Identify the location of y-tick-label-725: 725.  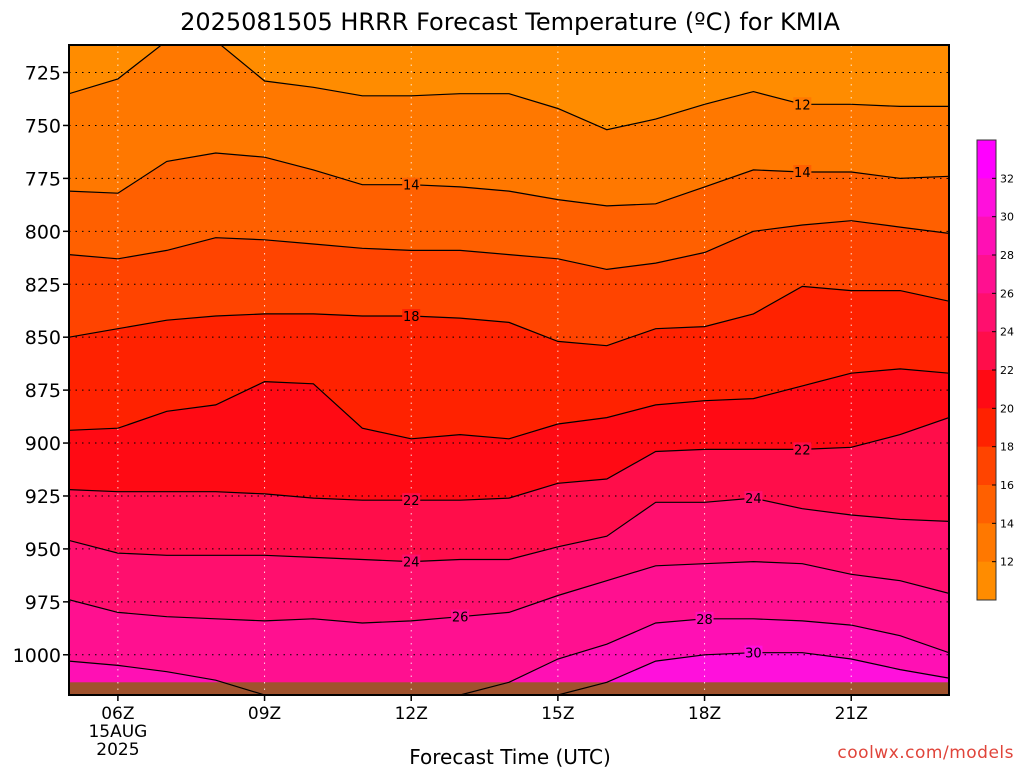
(43, 74).